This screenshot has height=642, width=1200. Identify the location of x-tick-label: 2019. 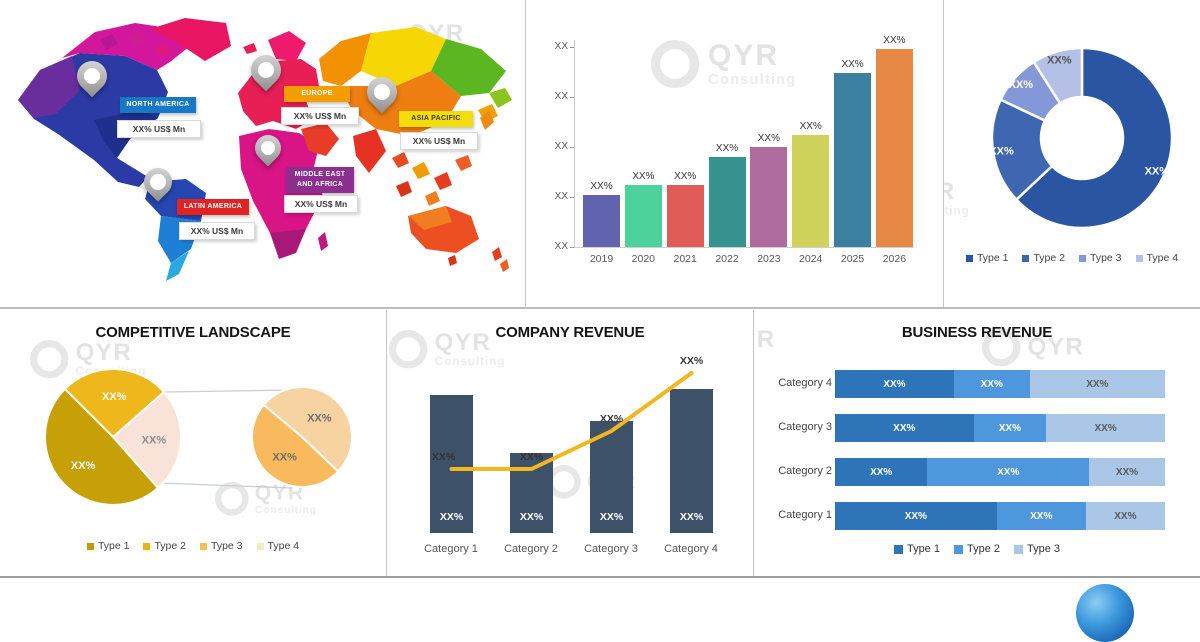
(601, 259).